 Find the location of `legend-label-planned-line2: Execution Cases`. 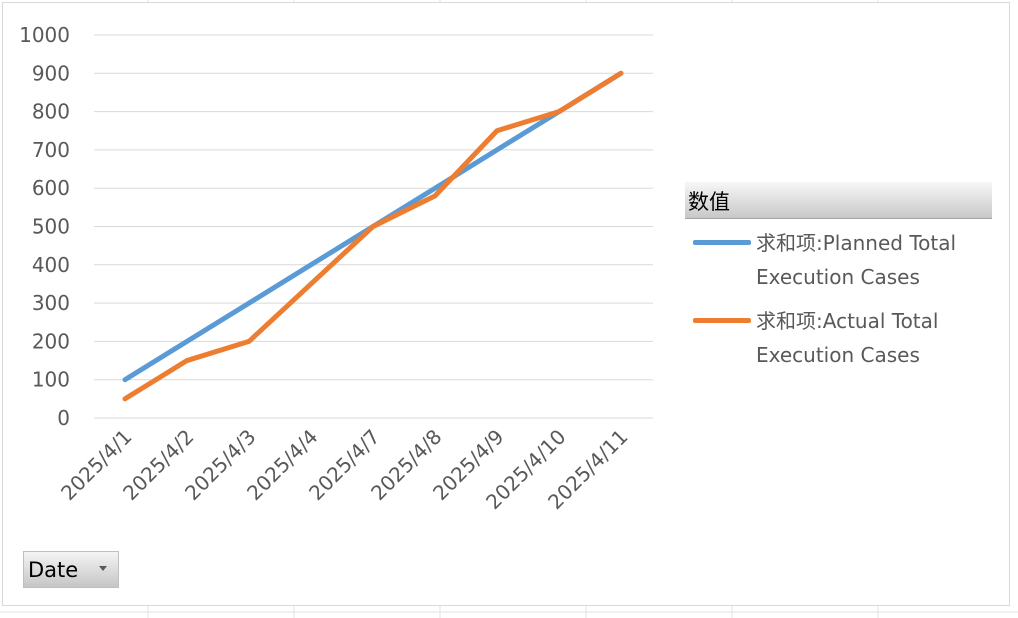

legend-label-planned-line2: Execution Cases is located at coordinates (838, 277).